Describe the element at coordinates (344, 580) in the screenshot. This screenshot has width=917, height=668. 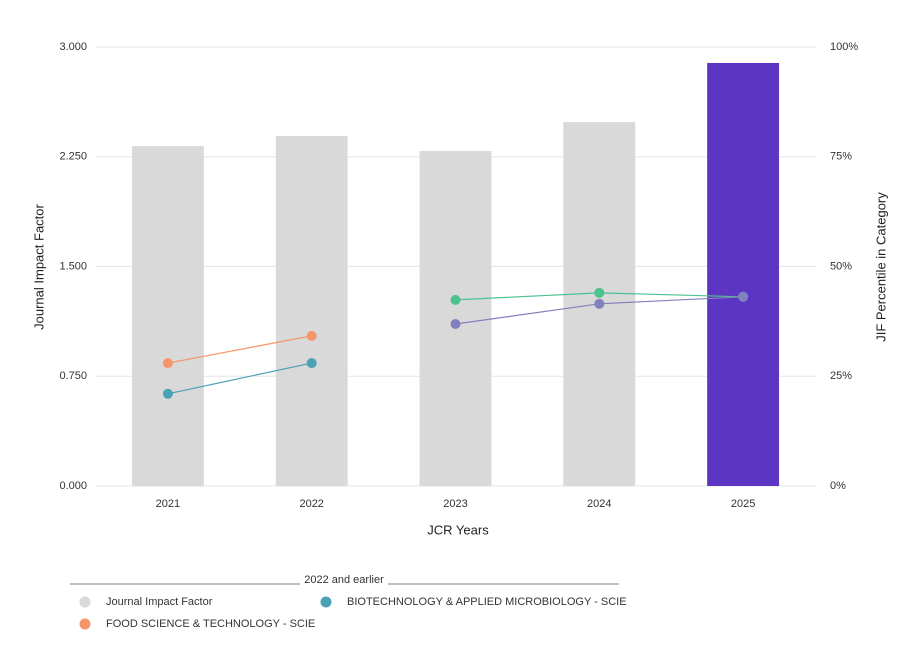
I see `legend-title: 2022 and earlier` at that location.